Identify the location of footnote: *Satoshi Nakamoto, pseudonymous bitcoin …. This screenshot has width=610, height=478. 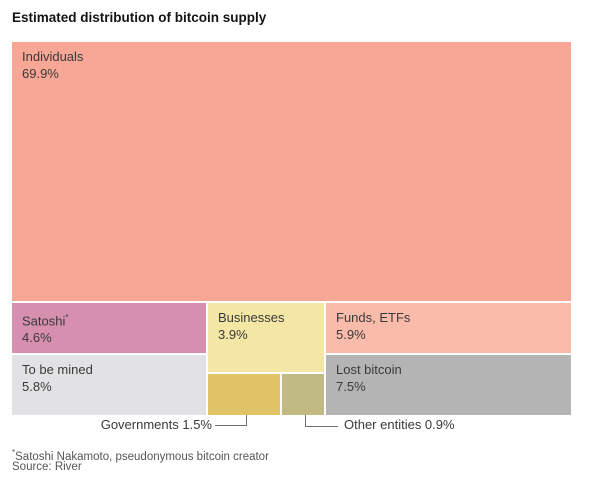
(140, 455).